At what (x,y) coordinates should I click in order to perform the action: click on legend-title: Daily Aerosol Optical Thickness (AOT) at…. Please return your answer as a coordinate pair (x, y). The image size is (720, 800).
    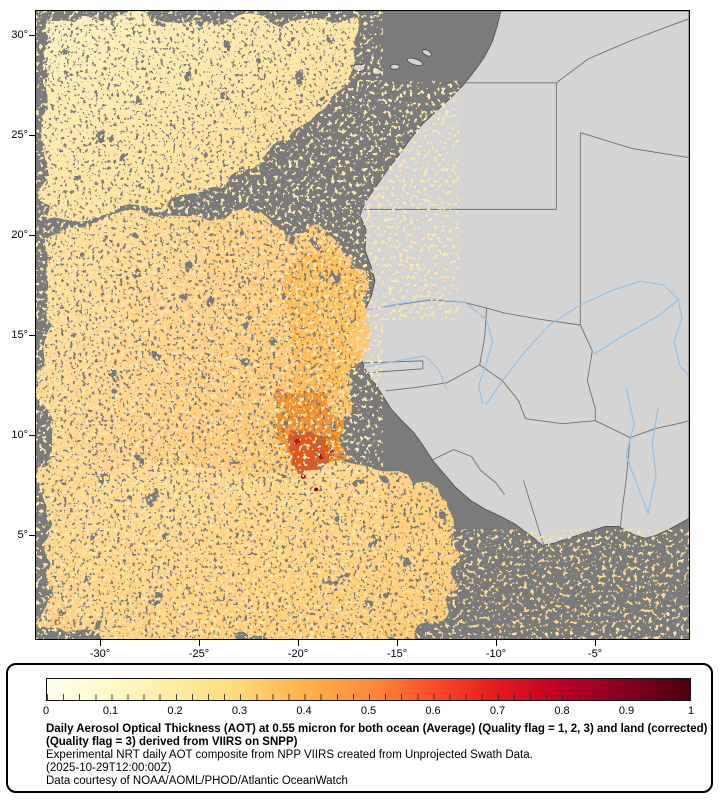
    Looking at the image, I should click on (377, 735).